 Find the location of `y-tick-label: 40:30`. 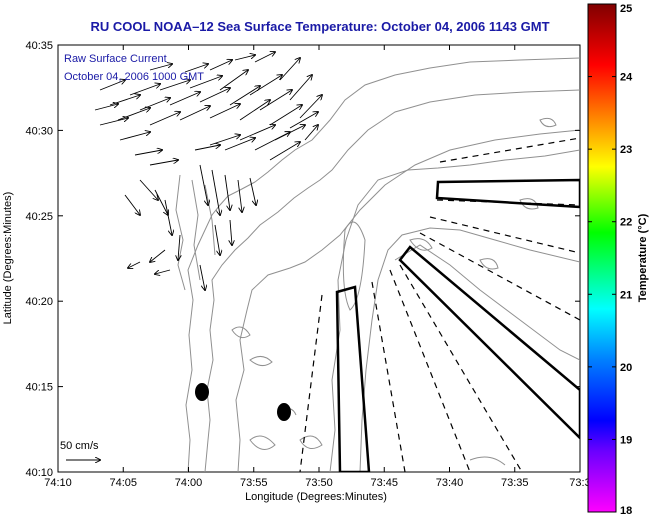

y-tick-label: 40:30 is located at coordinates (39, 131).